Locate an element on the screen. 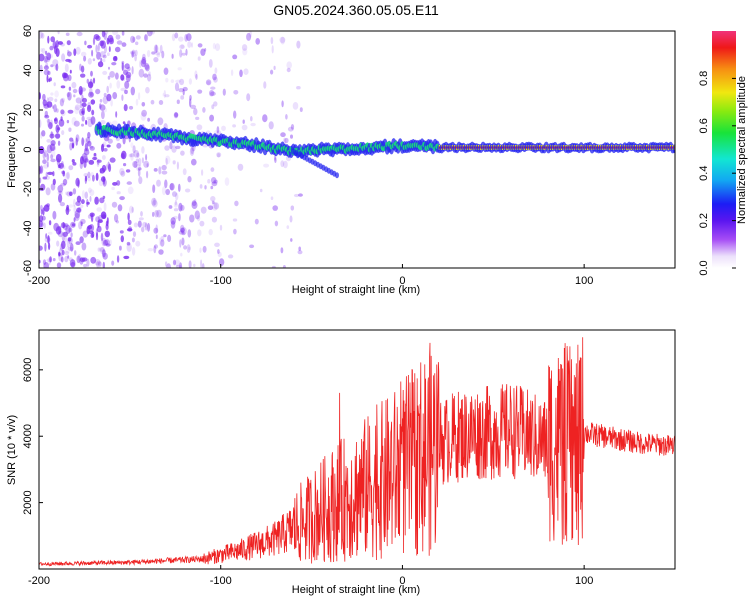 This screenshot has width=750, height=600. spectrogram-x-tick-label: -200 is located at coordinates (39, 281).